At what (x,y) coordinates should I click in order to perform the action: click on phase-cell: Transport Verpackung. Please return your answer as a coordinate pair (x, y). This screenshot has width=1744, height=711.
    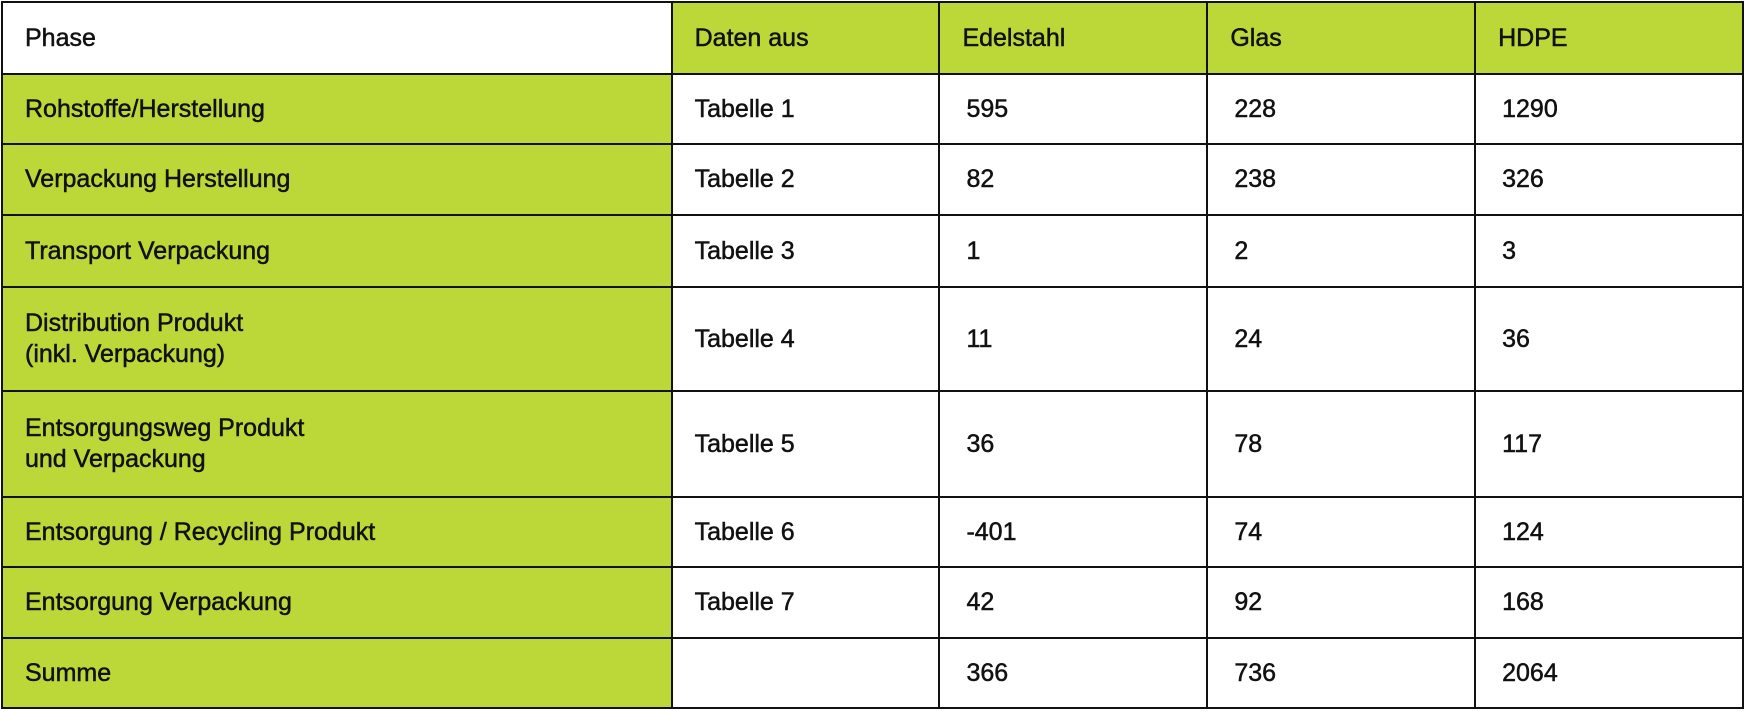
    Looking at the image, I should click on (337, 251).